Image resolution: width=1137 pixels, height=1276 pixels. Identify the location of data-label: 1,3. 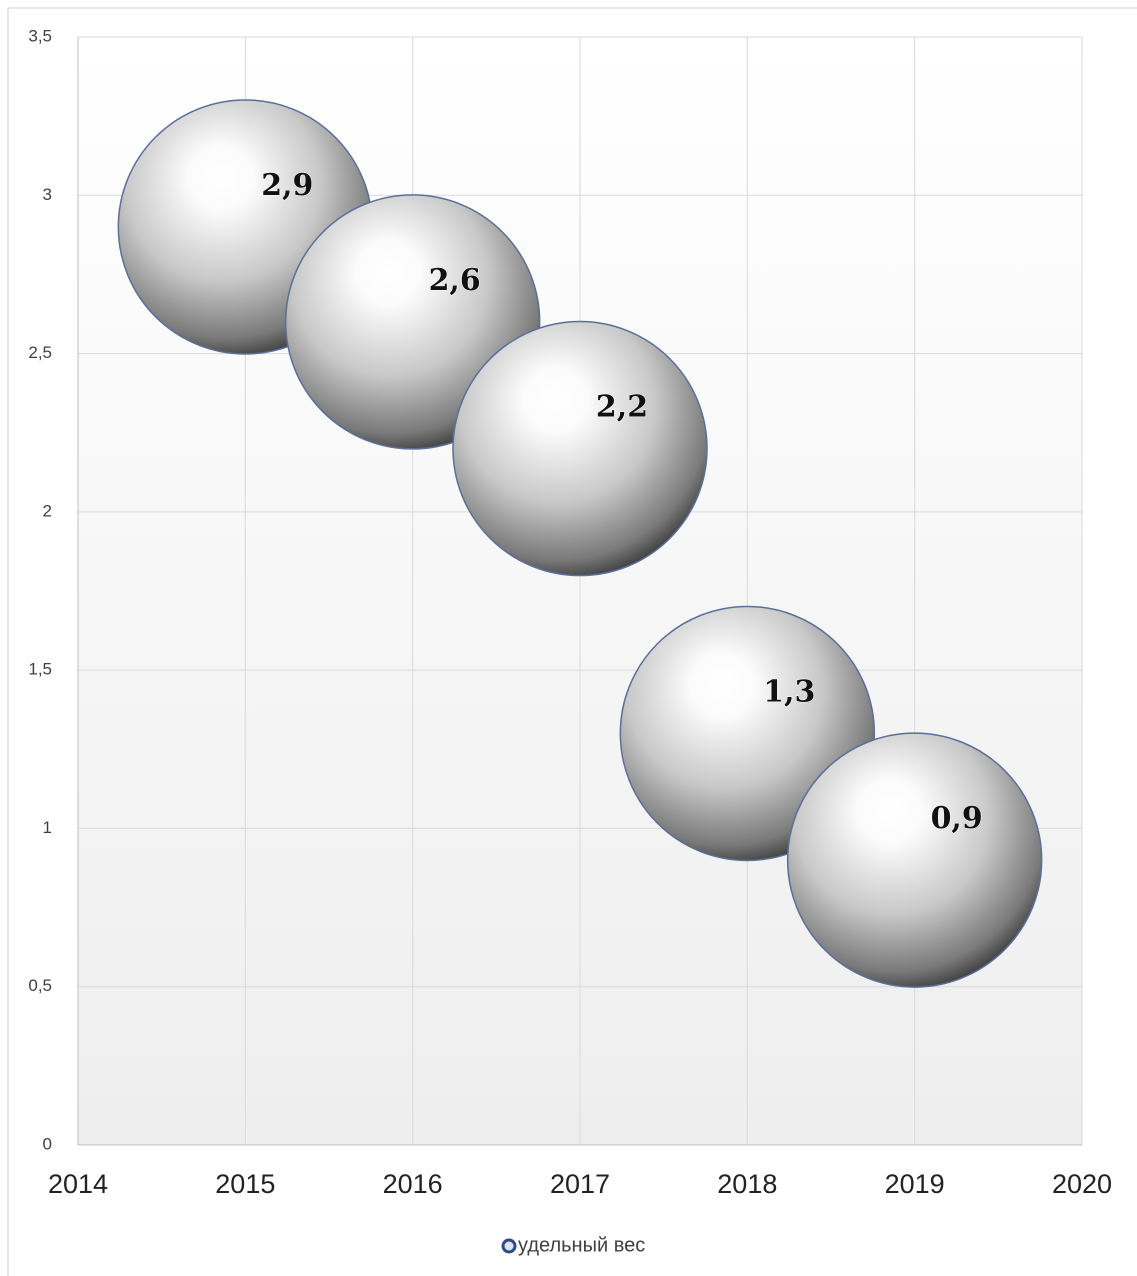
(789, 691).